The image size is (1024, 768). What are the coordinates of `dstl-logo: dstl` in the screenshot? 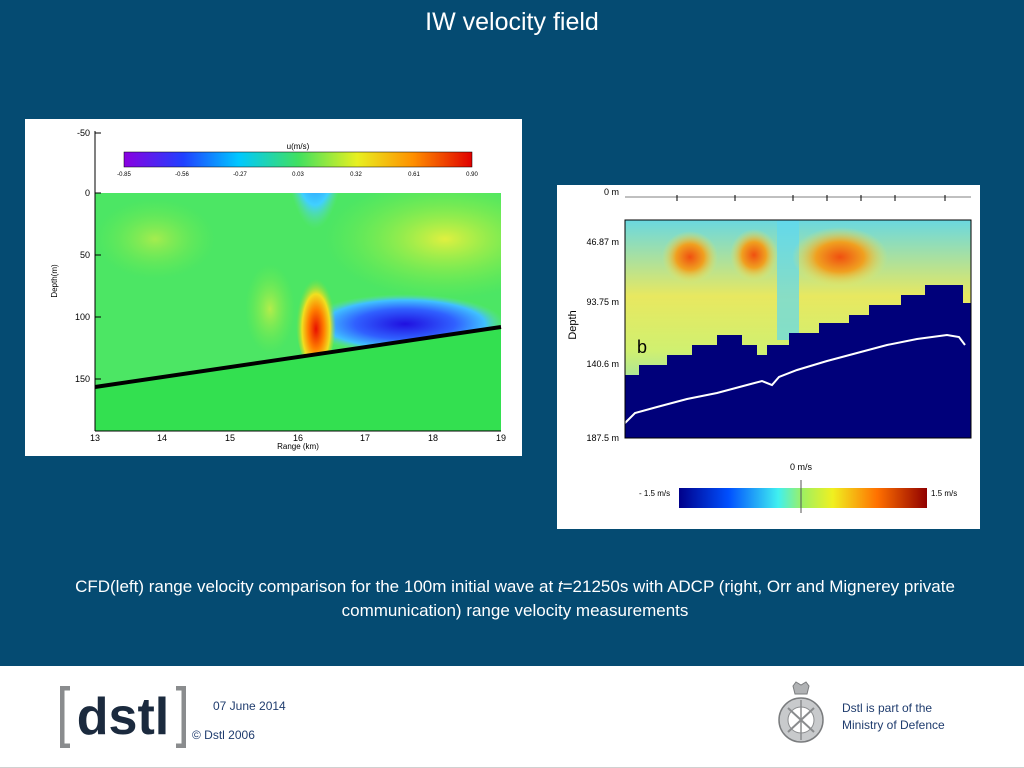 It's located at (123, 717).